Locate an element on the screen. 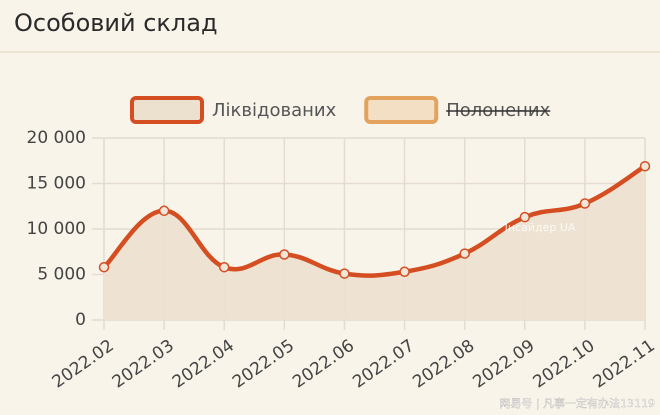  legend-item: Ліквідованих is located at coordinates (233, 110).